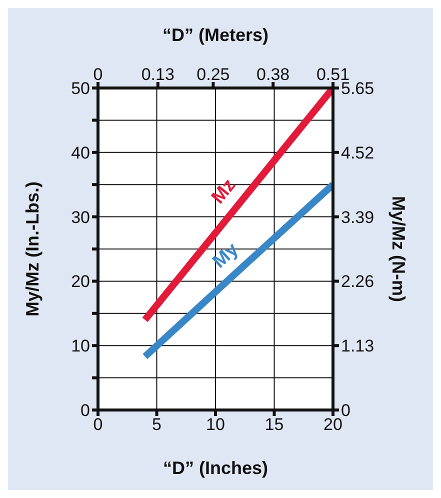 The height and width of the screenshot is (498, 441). What do you see at coordinates (213, 74) in the screenshot?
I see `x2-tick-label: 0.25` at bounding box center [213, 74].